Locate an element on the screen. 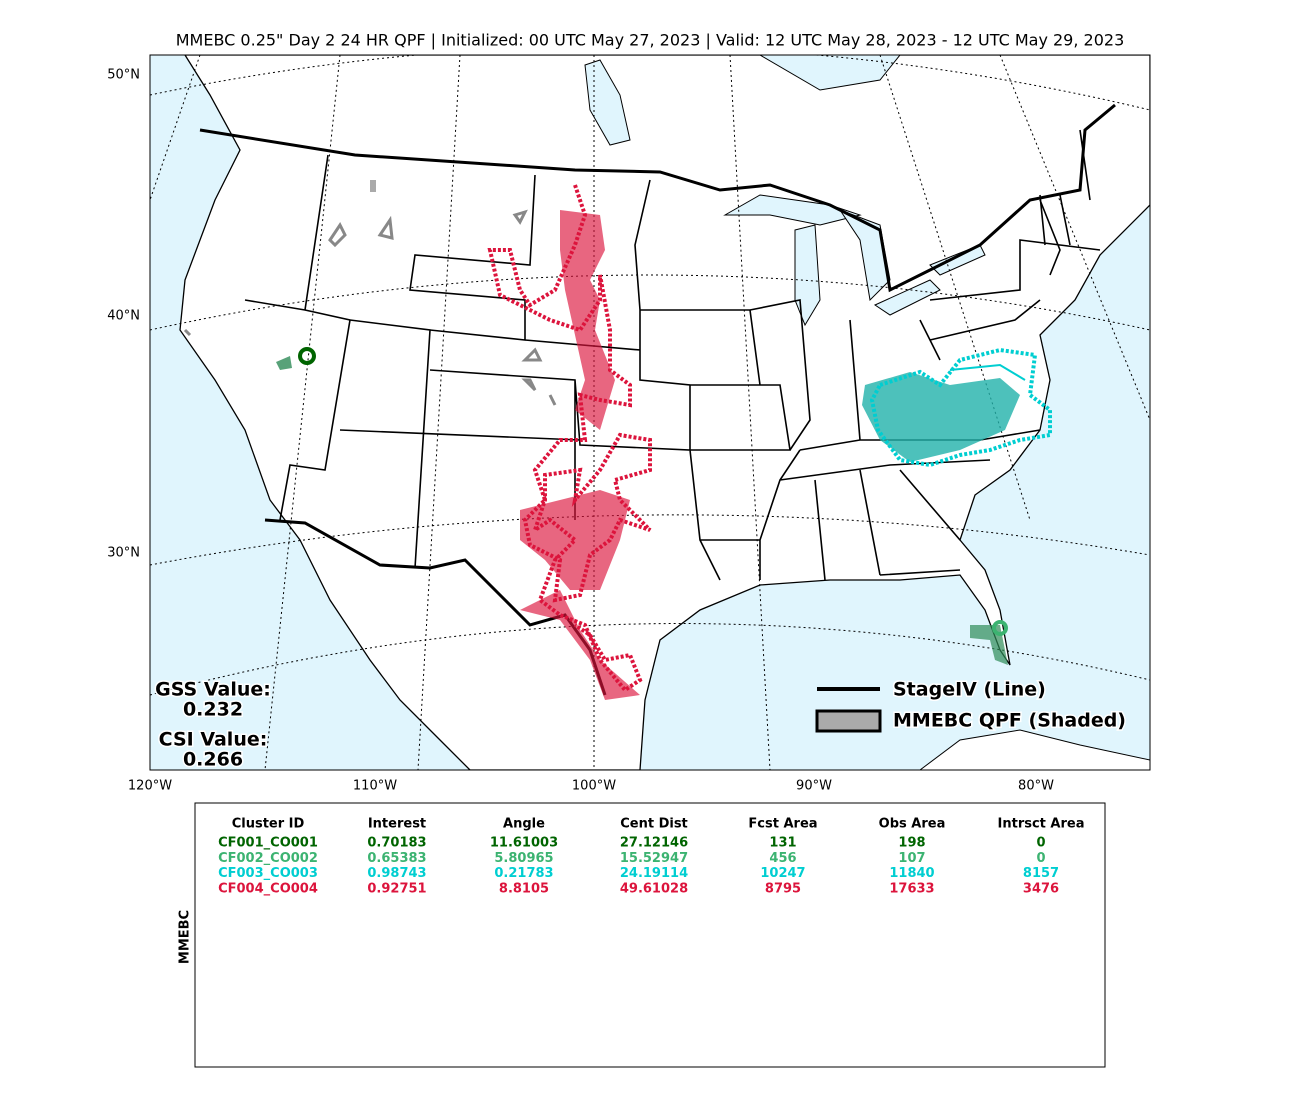  table-cell: 49.61028 is located at coordinates (654, 888).